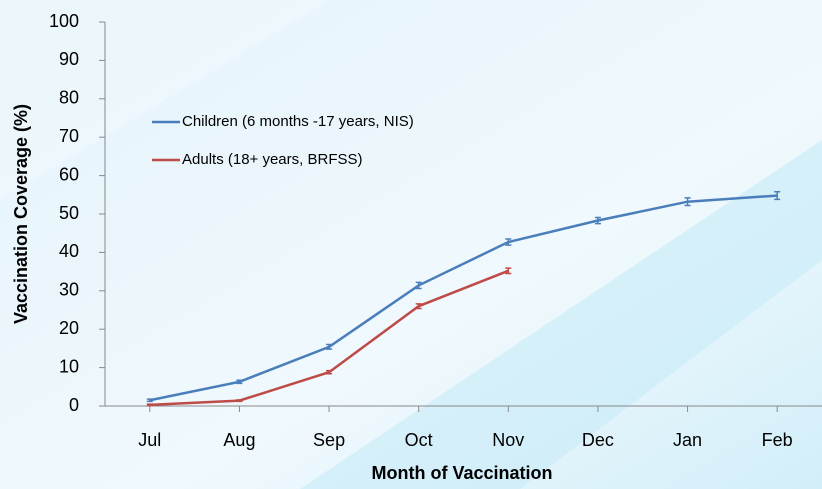 This screenshot has width=822, height=489. What do you see at coordinates (69, 290) in the screenshot?
I see `y-tick-label: 30` at bounding box center [69, 290].